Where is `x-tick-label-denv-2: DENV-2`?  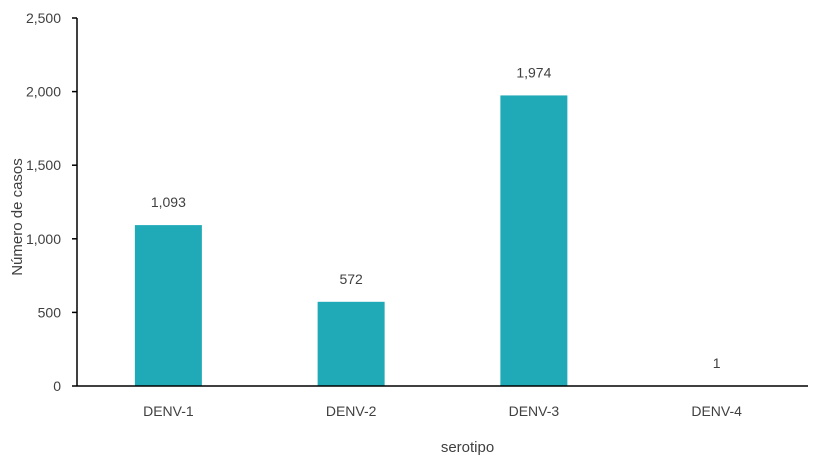 x-tick-label-denv-2: DENV-2 is located at coordinates (351, 411).